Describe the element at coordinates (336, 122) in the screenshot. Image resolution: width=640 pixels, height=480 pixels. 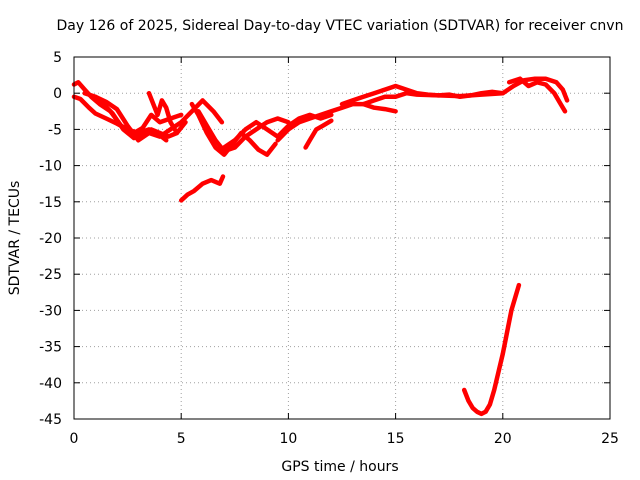
I see `series-line-mid-arc-c` at that location.